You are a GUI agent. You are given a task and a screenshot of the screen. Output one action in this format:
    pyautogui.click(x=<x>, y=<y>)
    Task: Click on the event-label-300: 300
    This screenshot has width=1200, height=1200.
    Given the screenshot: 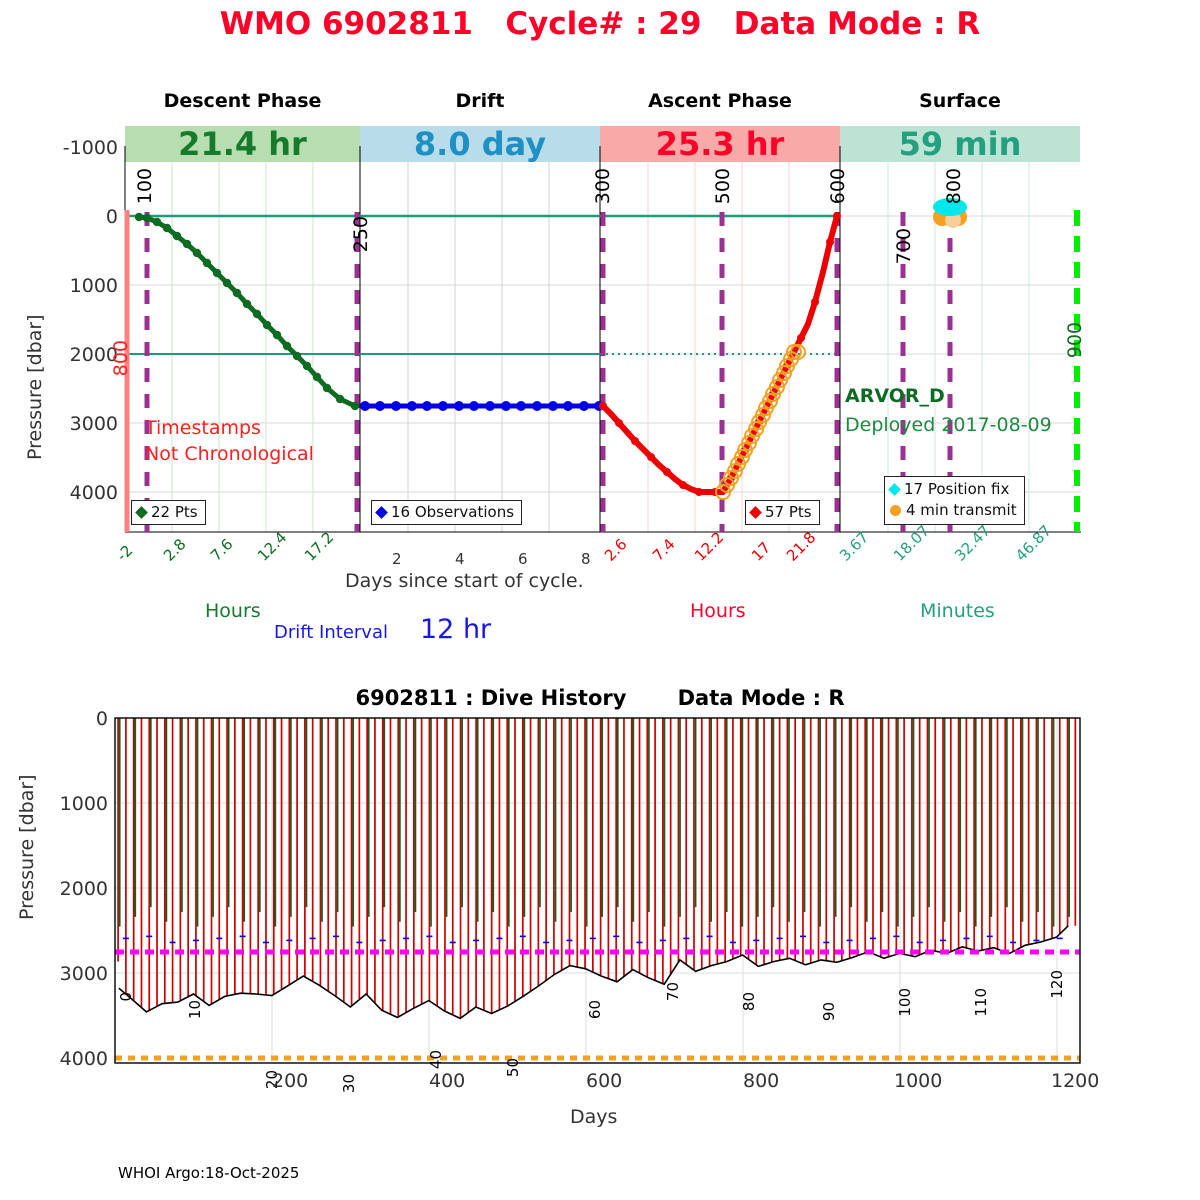 What is the action you would take?
    pyautogui.click(x=603, y=186)
    